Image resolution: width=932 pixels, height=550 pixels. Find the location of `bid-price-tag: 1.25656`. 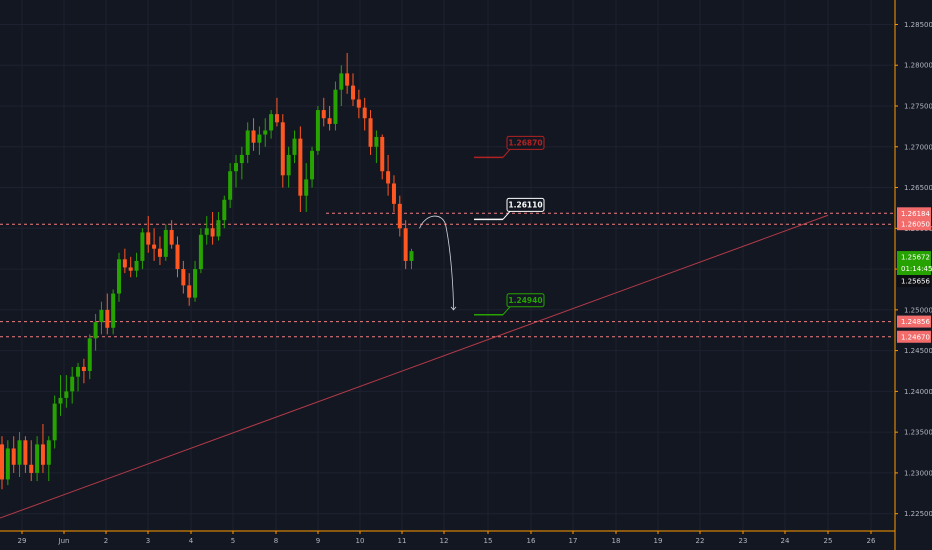

bid-price-tag: 1.25656 is located at coordinates (914, 281).